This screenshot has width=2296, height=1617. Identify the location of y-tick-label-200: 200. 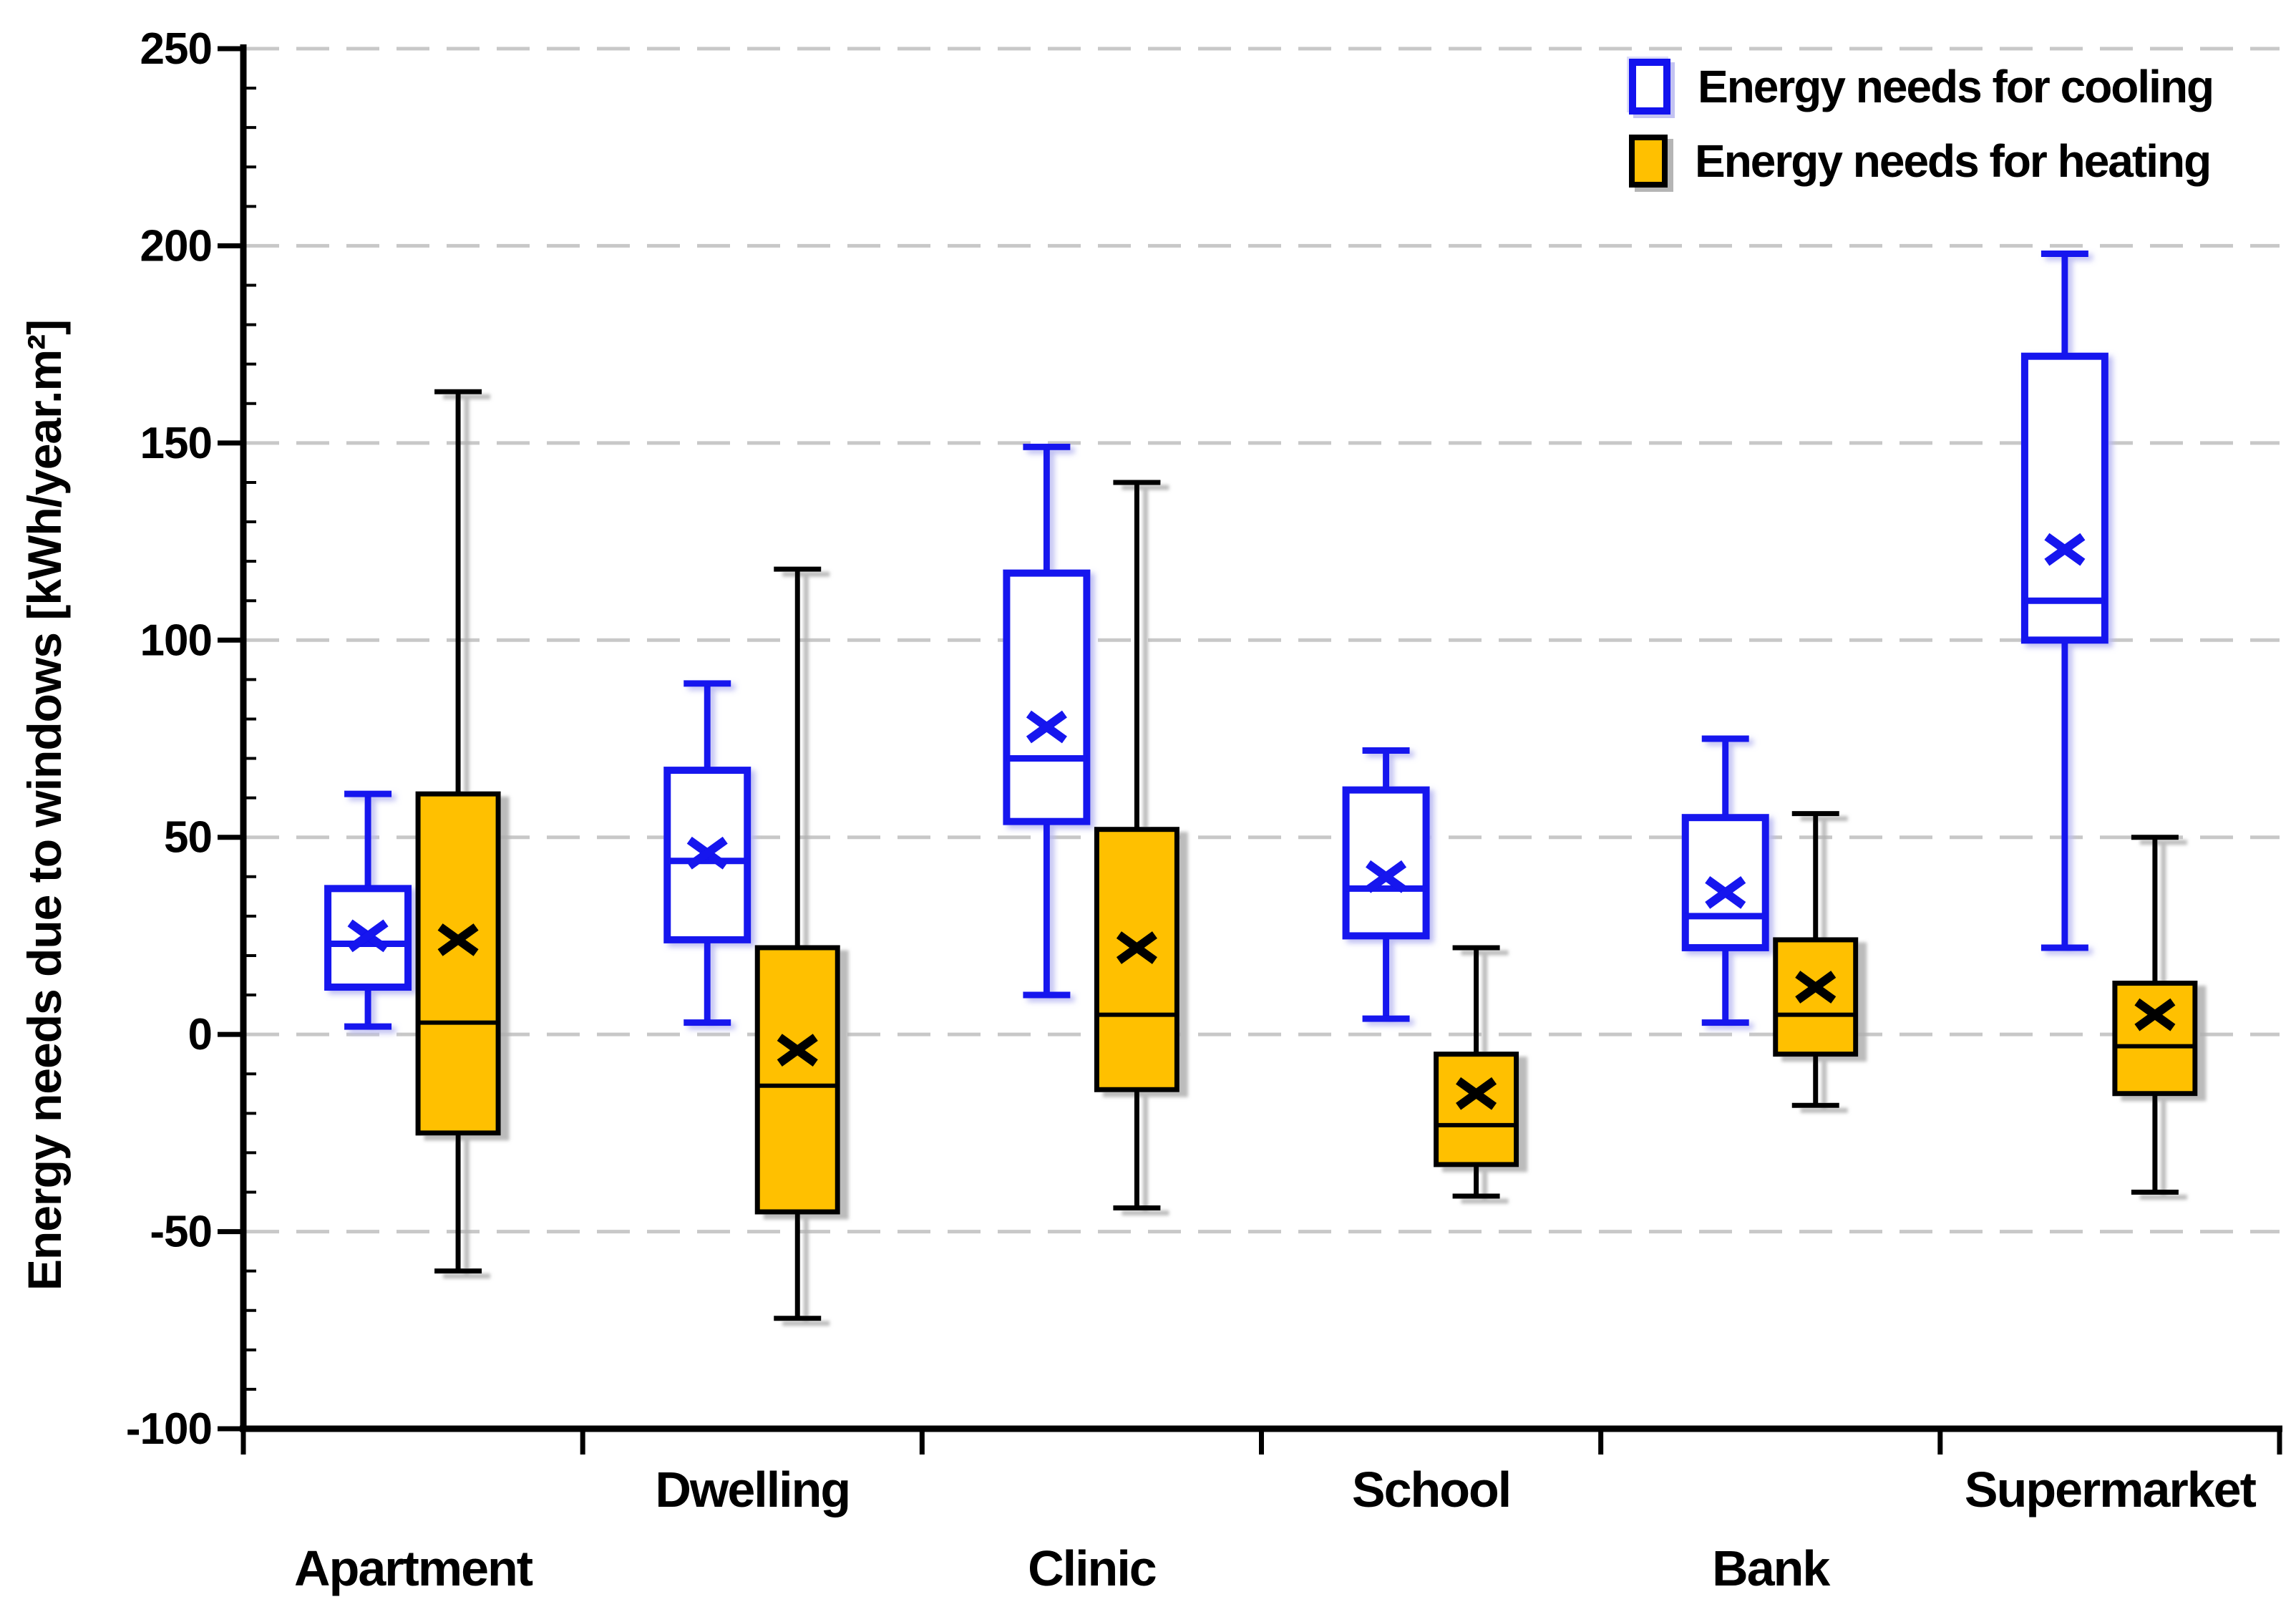
(176, 246).